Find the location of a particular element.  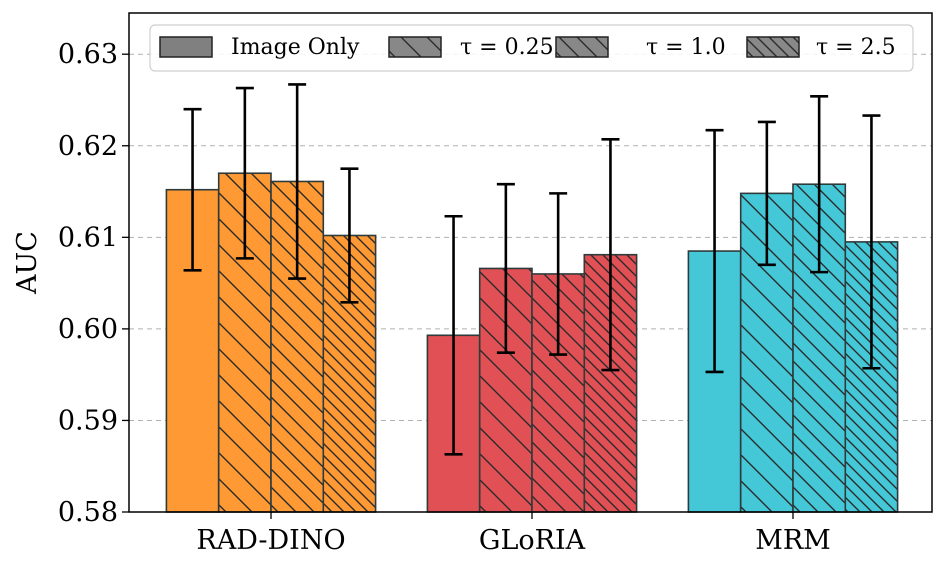

legend-label: Image Only is located at coordinates (295, 47).